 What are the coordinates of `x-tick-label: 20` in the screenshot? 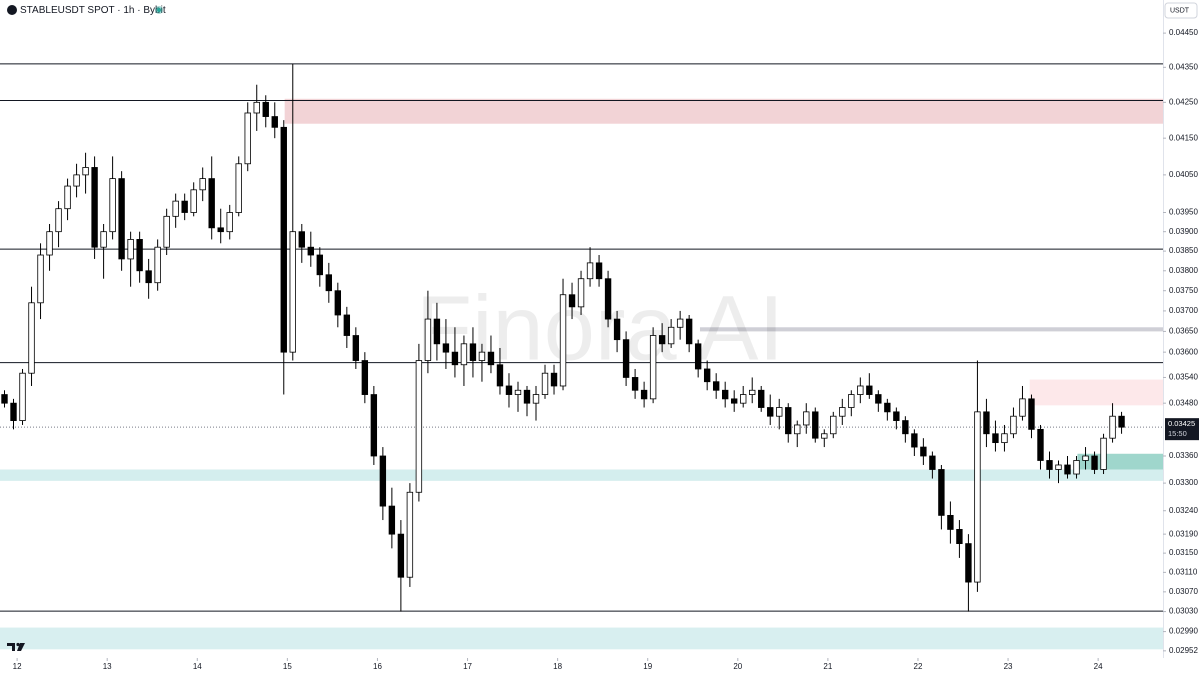 It's located at (737, 666).